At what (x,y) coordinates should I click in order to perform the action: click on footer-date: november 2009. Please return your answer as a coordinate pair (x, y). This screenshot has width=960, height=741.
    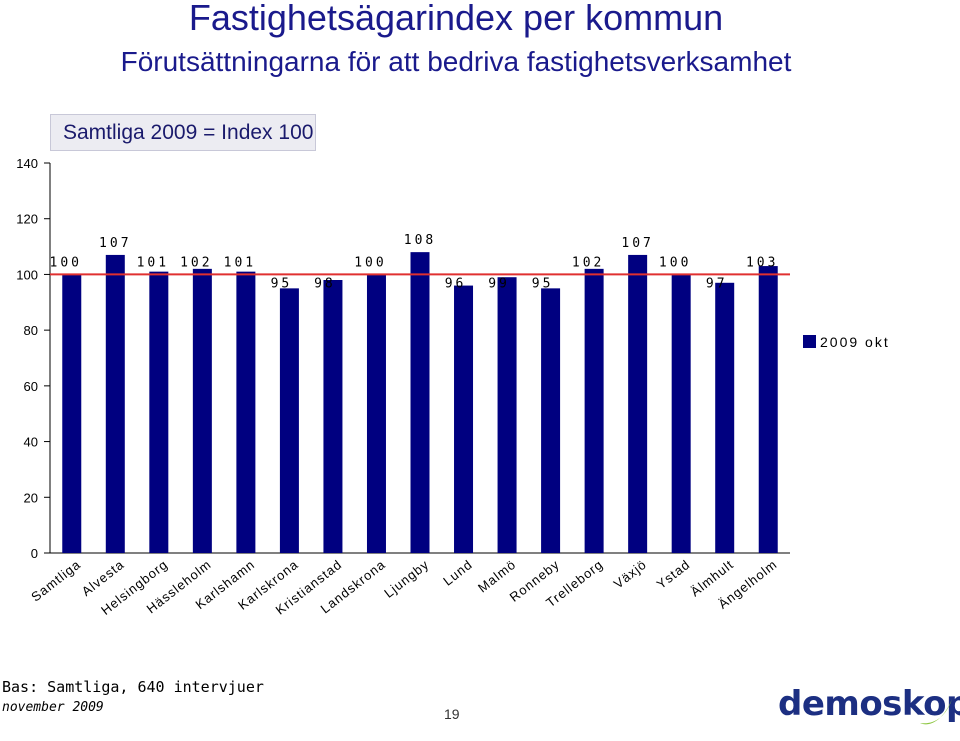
    Looking at the image, I should click on (53, 707).